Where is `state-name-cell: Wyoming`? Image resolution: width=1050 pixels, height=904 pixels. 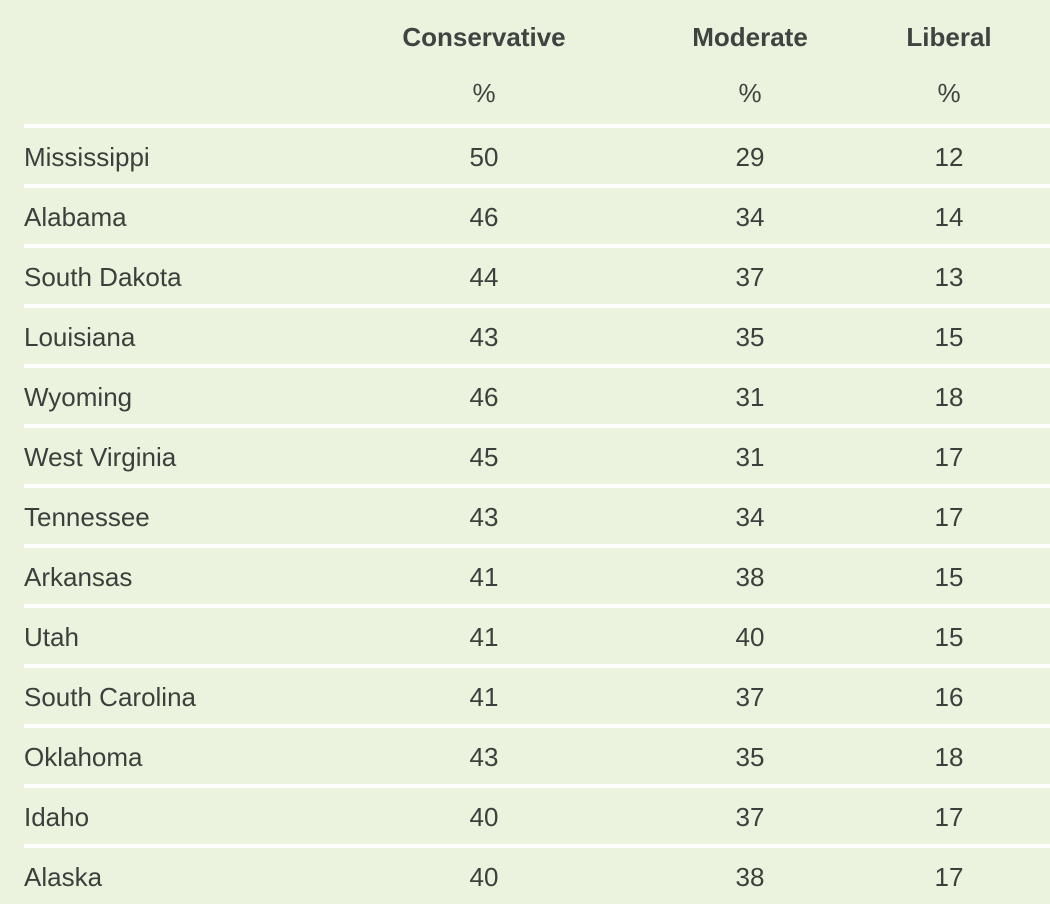 state-name-cell: Wyoming is located at coordinates (78, 397).